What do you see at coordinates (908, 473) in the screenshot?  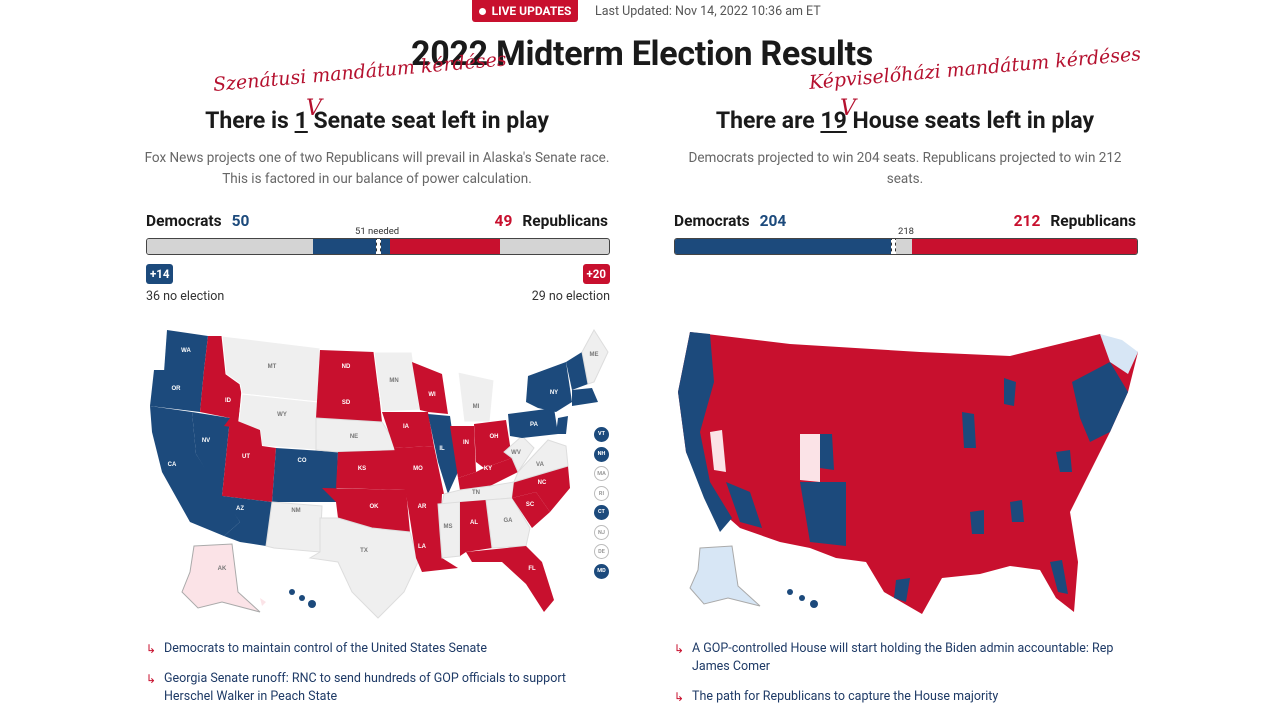 I see `house-map-rep-area` at bounding box center [908, 473].